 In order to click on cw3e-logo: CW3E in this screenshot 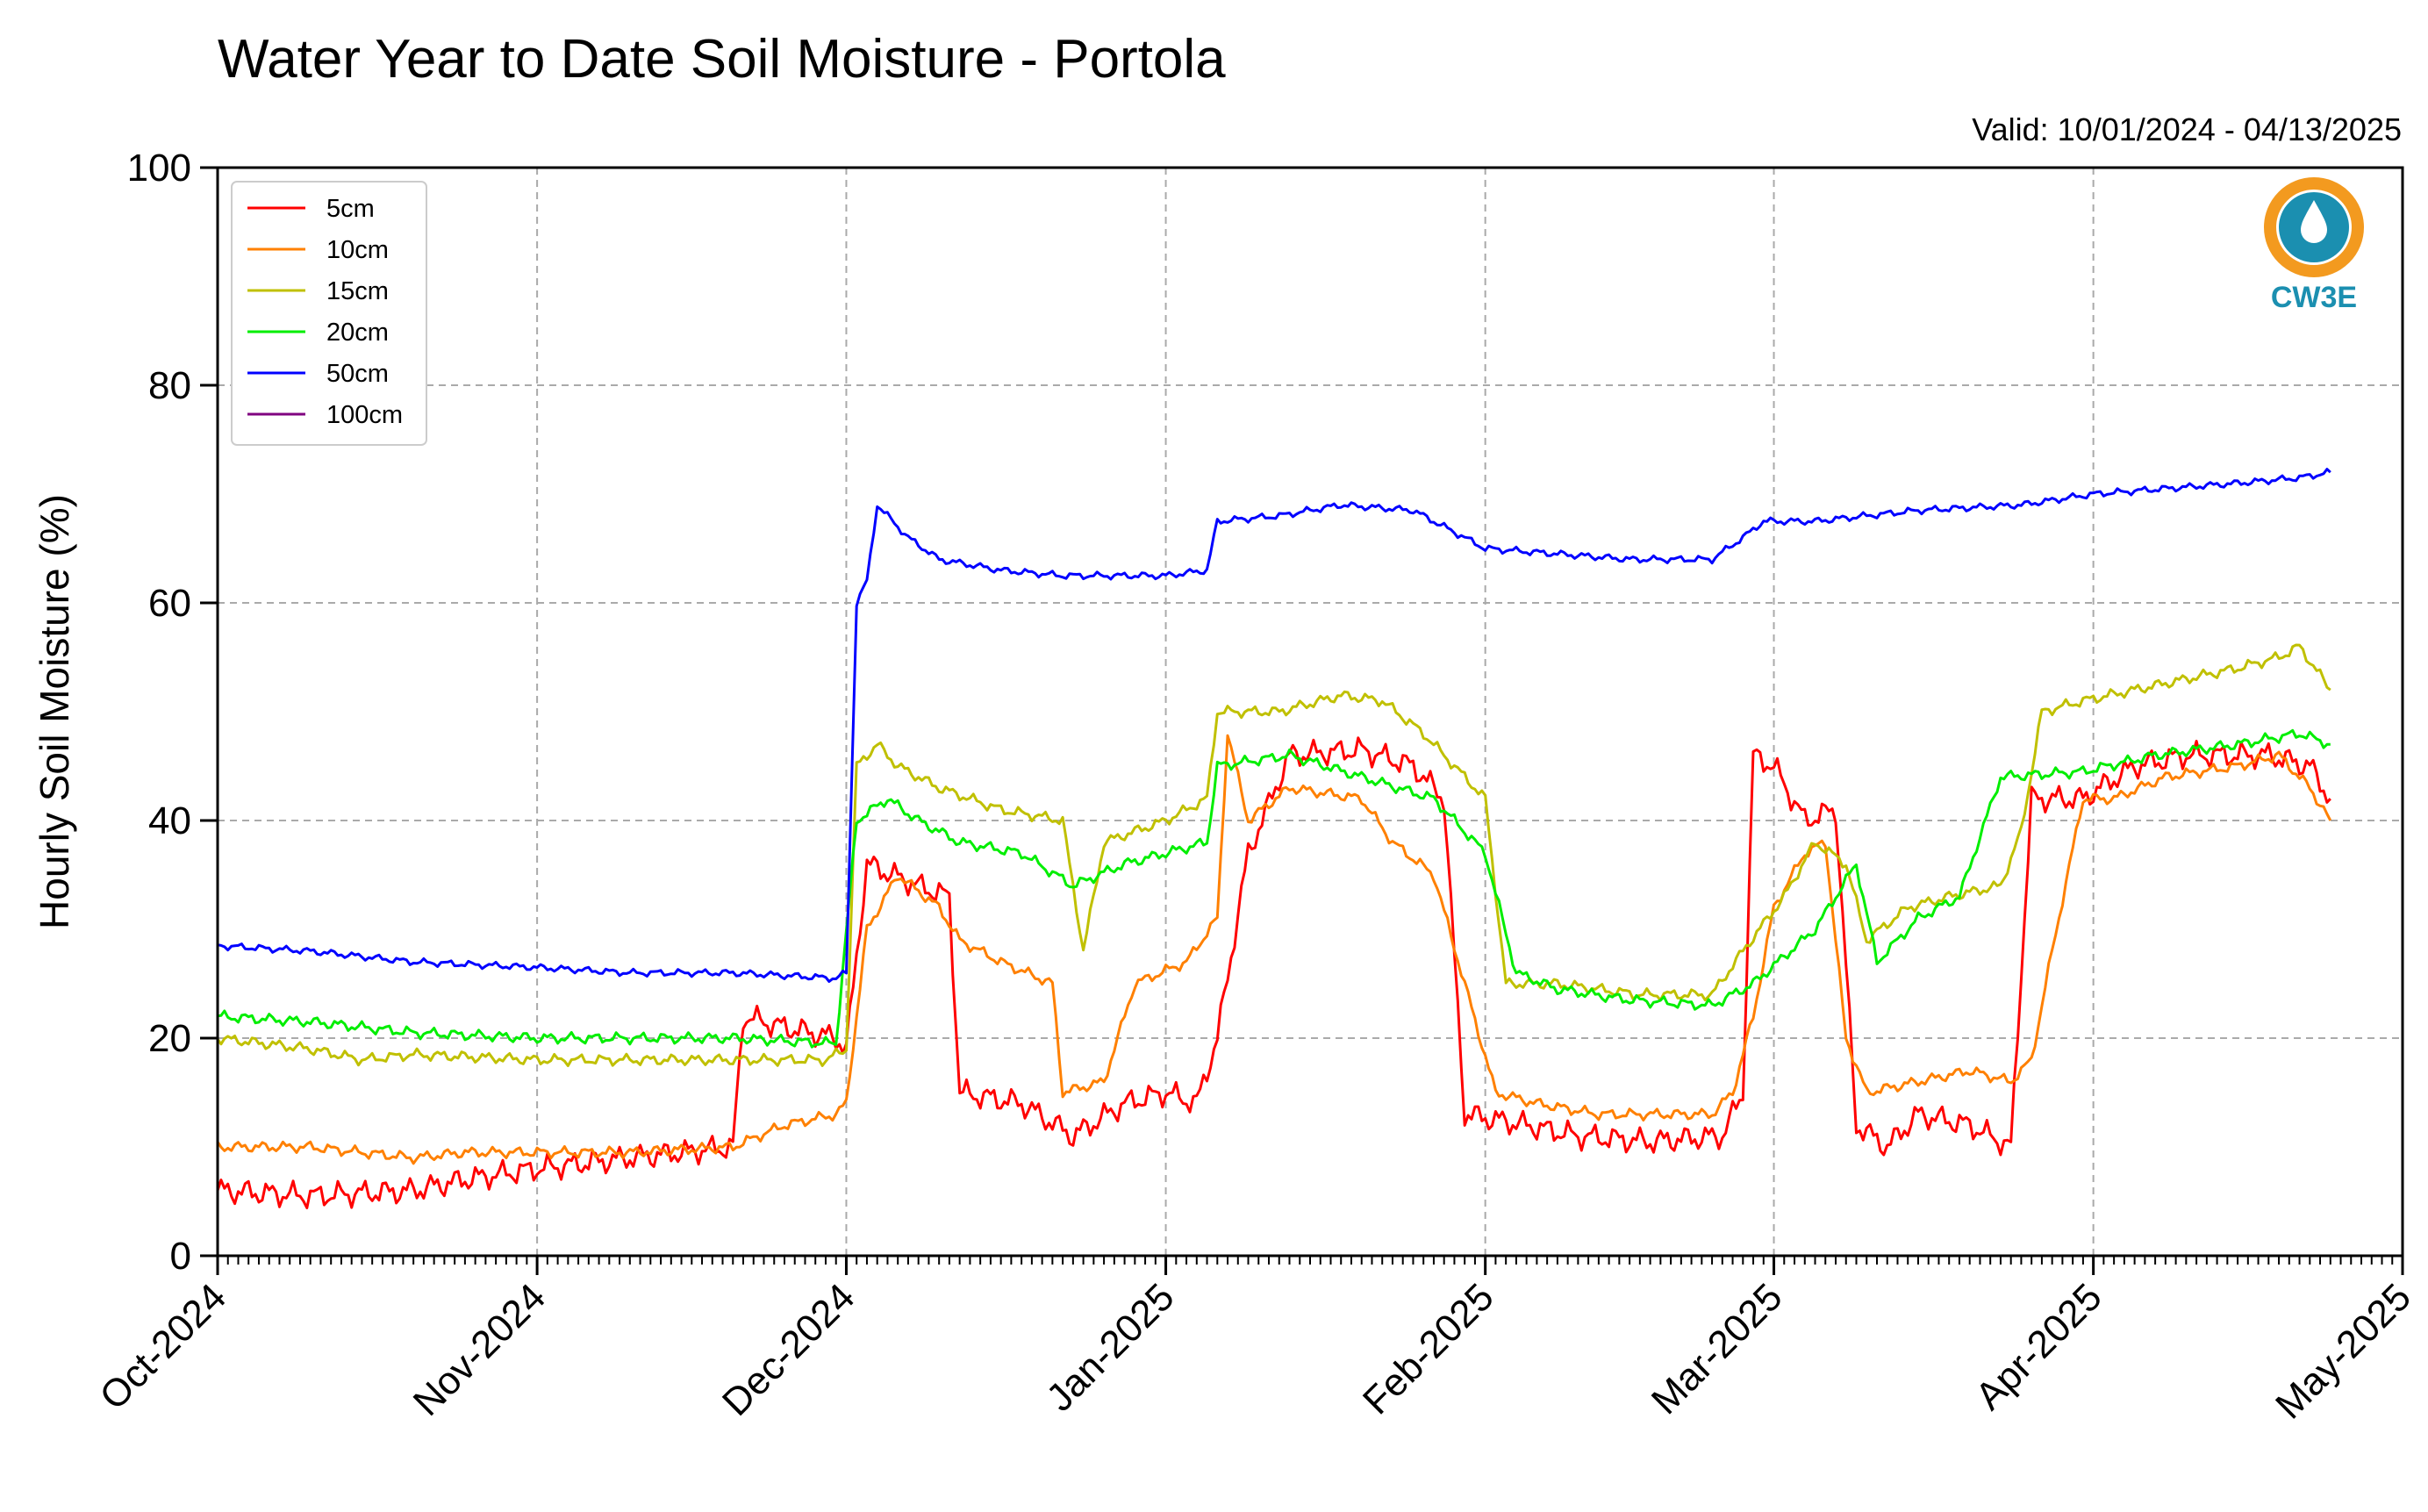, I will do `click(2314, 246)`.